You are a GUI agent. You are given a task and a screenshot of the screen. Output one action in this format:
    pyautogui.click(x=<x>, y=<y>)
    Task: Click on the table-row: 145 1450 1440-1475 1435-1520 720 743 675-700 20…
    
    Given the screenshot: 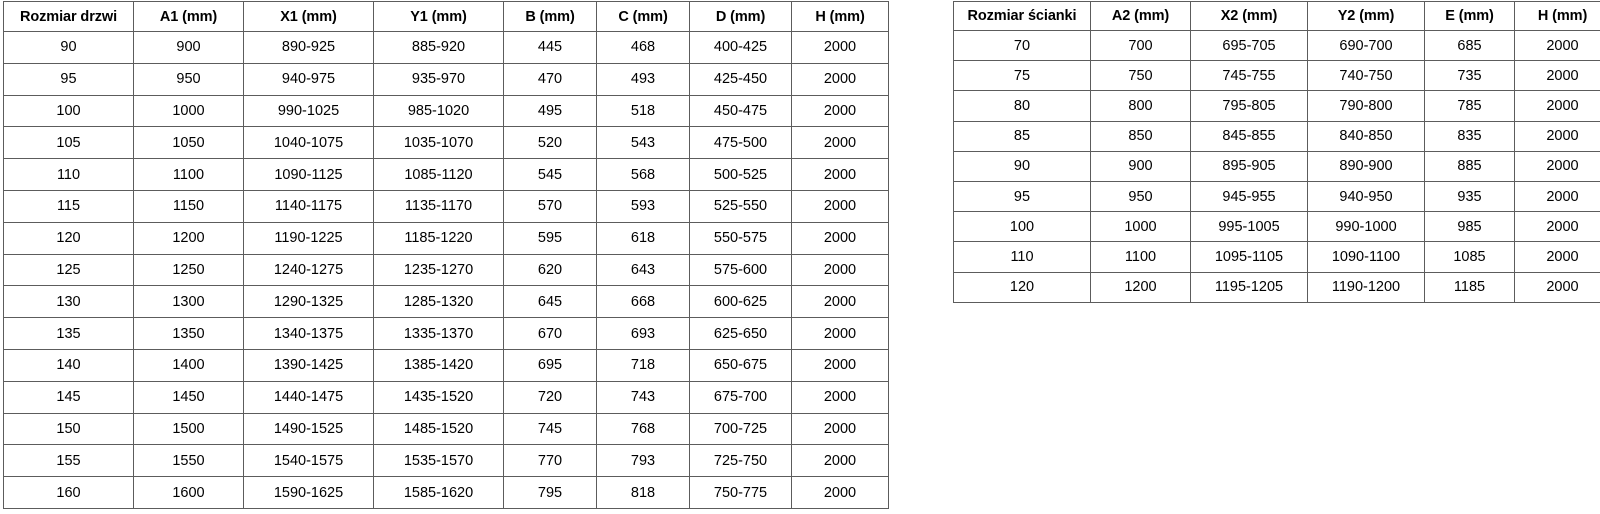 What is the action you would take?
    pyautogui.click(x=446, y=397)
    